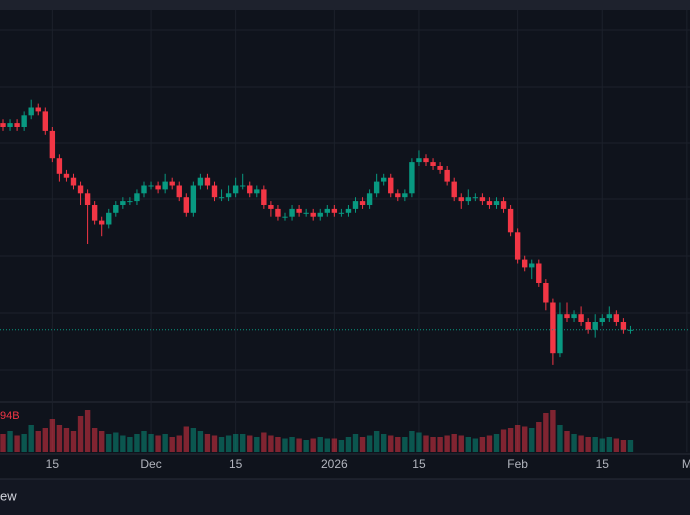 This screenshot has height=515, width=690. Describe the element at coordinates (686, 464) in the screenshot. I see `x-tick-label: M` at that location.